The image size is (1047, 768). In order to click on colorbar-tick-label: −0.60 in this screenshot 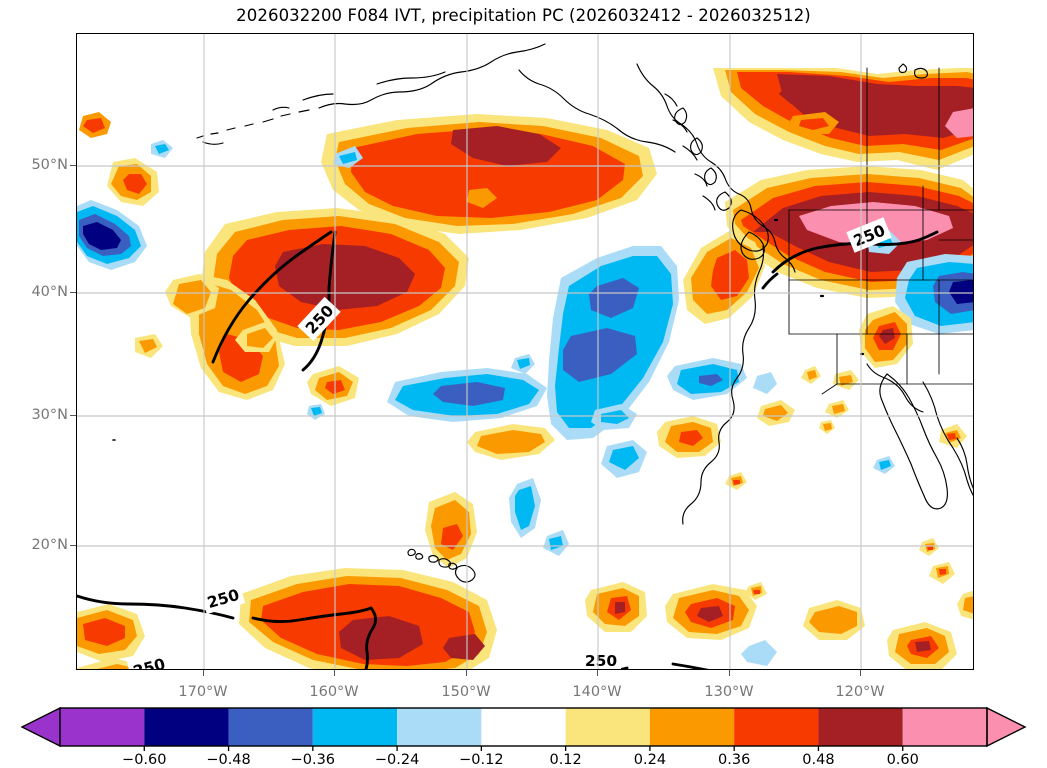, I will do `click(144, 760)`.